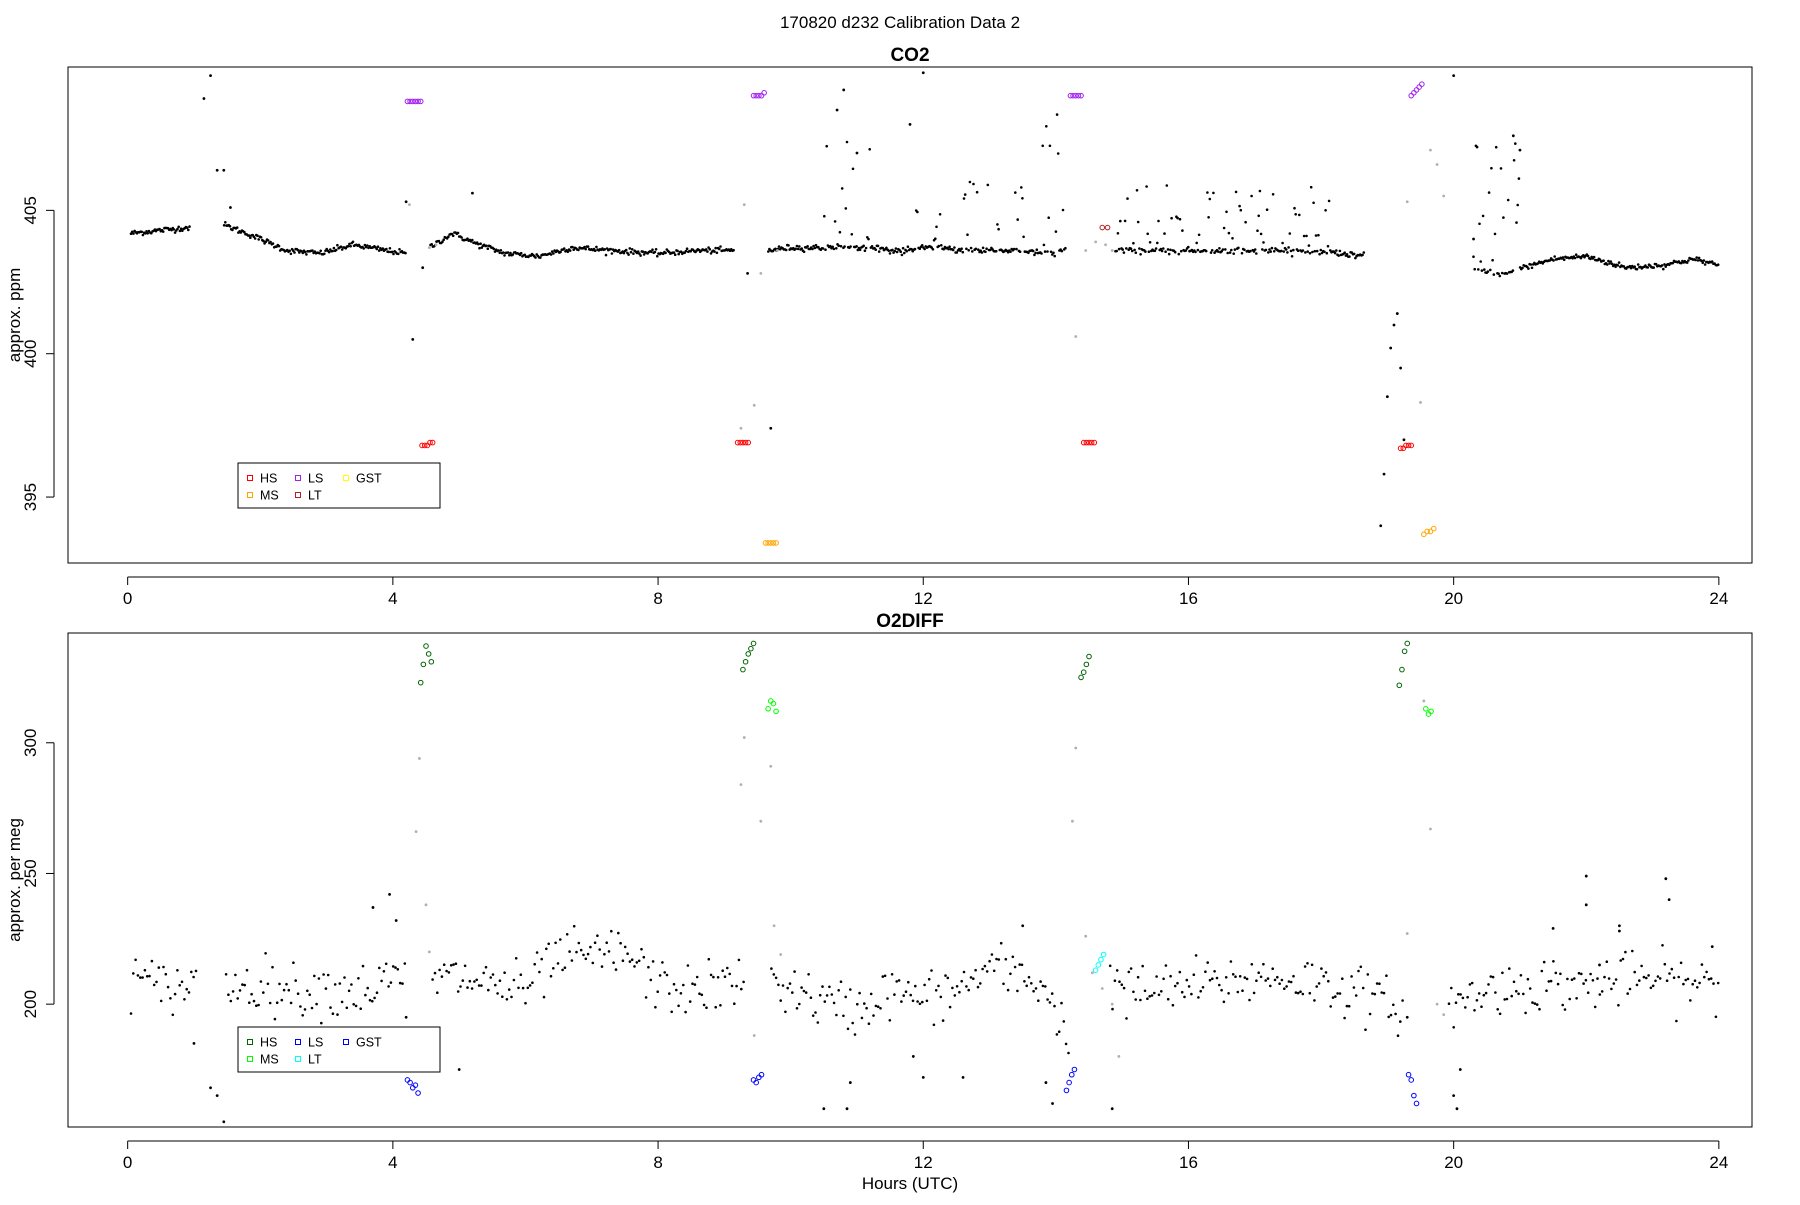 The width and height of the screenshot is (1800, 1205). Describe the element at coordinates (298, 495) in the screenshot. I see `legend-marker-lt` at that location.